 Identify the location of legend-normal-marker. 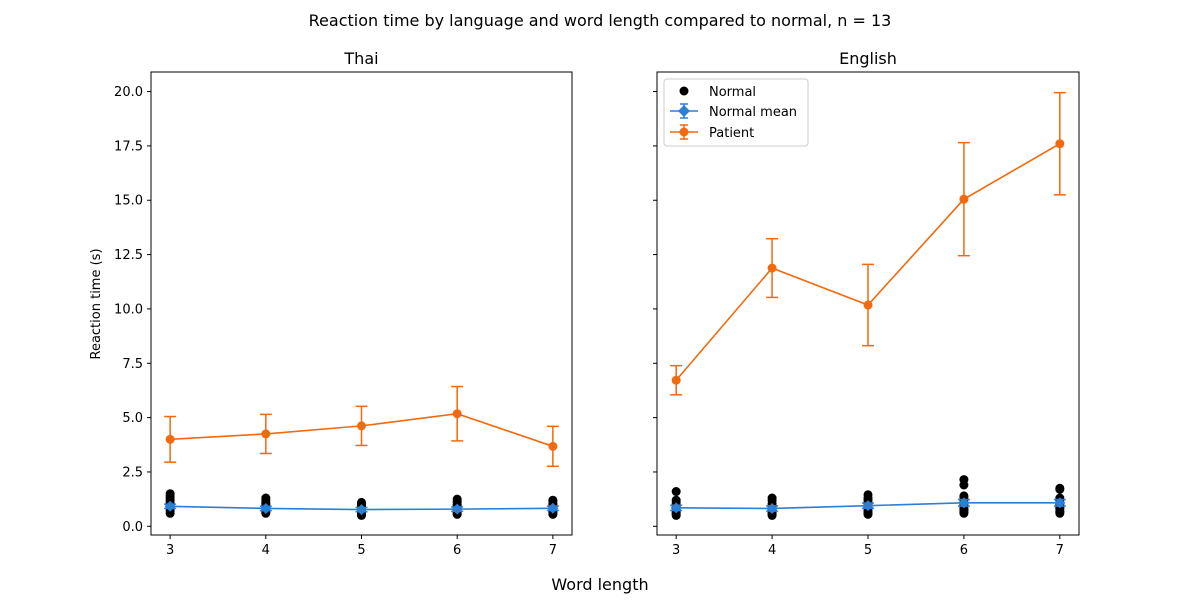
(684, 91).